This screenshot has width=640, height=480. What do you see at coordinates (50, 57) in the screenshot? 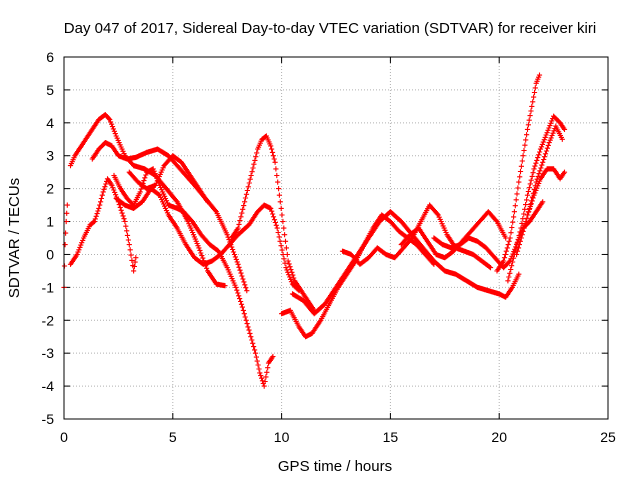
I see `y-tick-label: 6` at bounding box center [50, 57].